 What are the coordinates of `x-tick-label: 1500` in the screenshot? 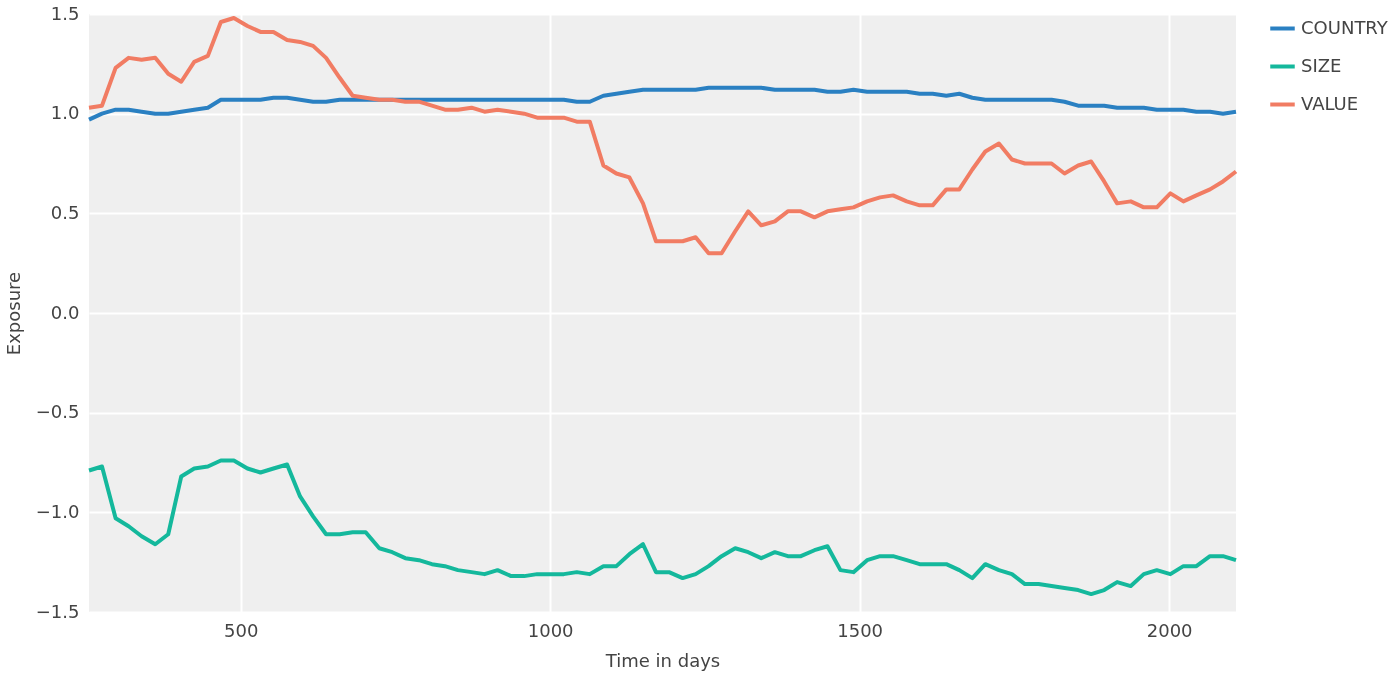 It's located at (860, 630).